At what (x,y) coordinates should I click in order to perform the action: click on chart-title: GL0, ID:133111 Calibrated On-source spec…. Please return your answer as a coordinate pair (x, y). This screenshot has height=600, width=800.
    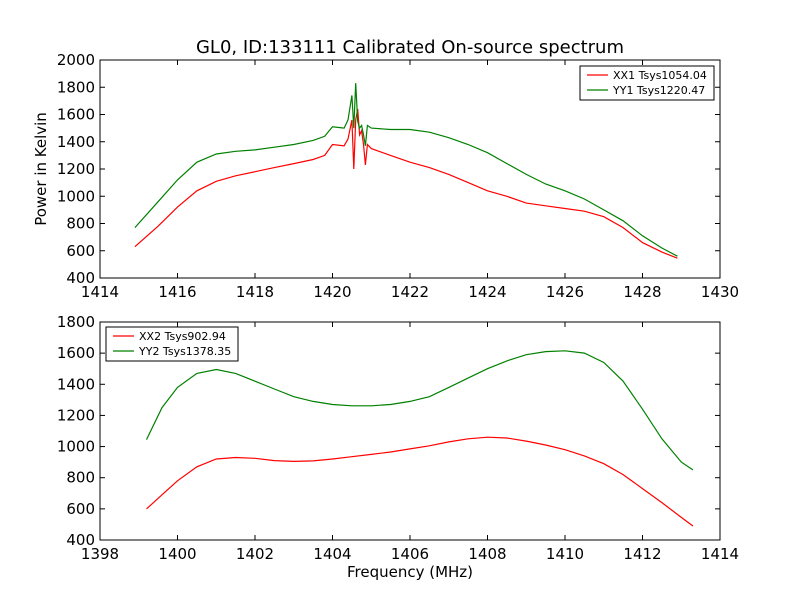
    Looking at the image, I should click on (410, 47).